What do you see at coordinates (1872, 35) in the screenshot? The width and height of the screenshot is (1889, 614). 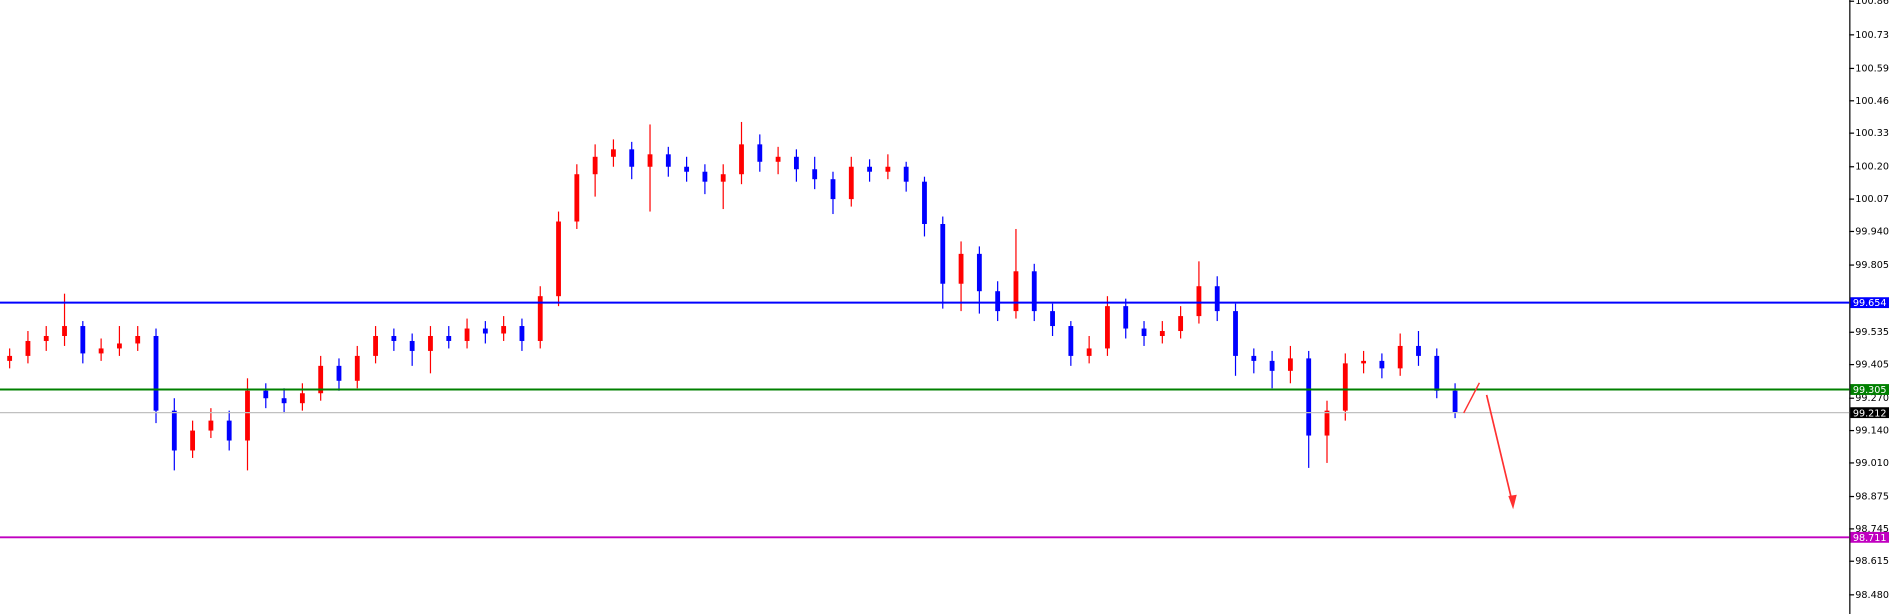 I see `y-tick-label: 100.730` at bounding box center [1872, 35].